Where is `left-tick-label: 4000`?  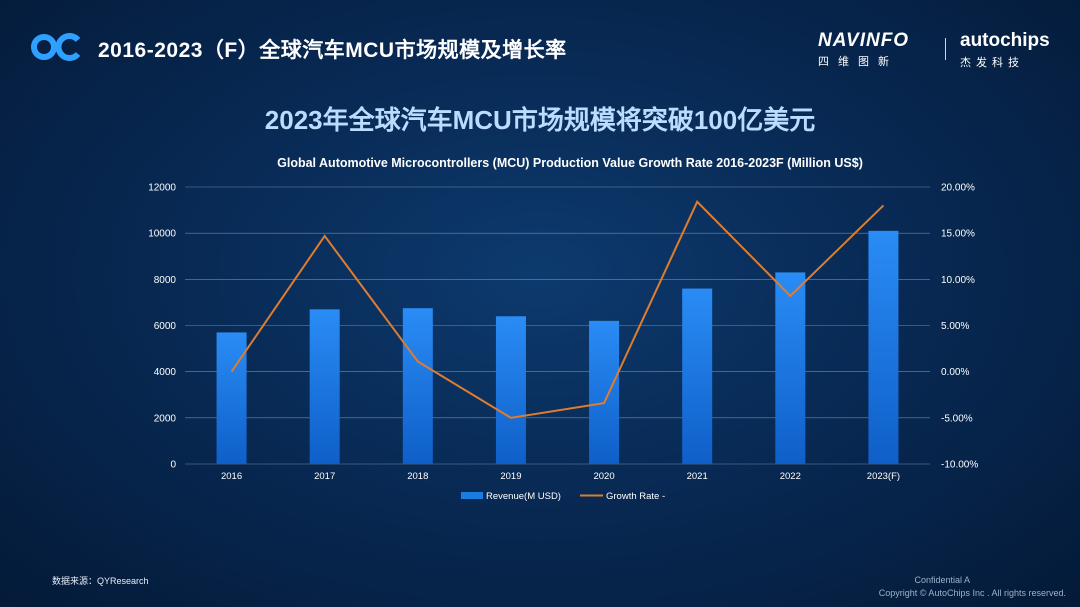 left-tick-label: 4000 is located at coordinates (165, 372).